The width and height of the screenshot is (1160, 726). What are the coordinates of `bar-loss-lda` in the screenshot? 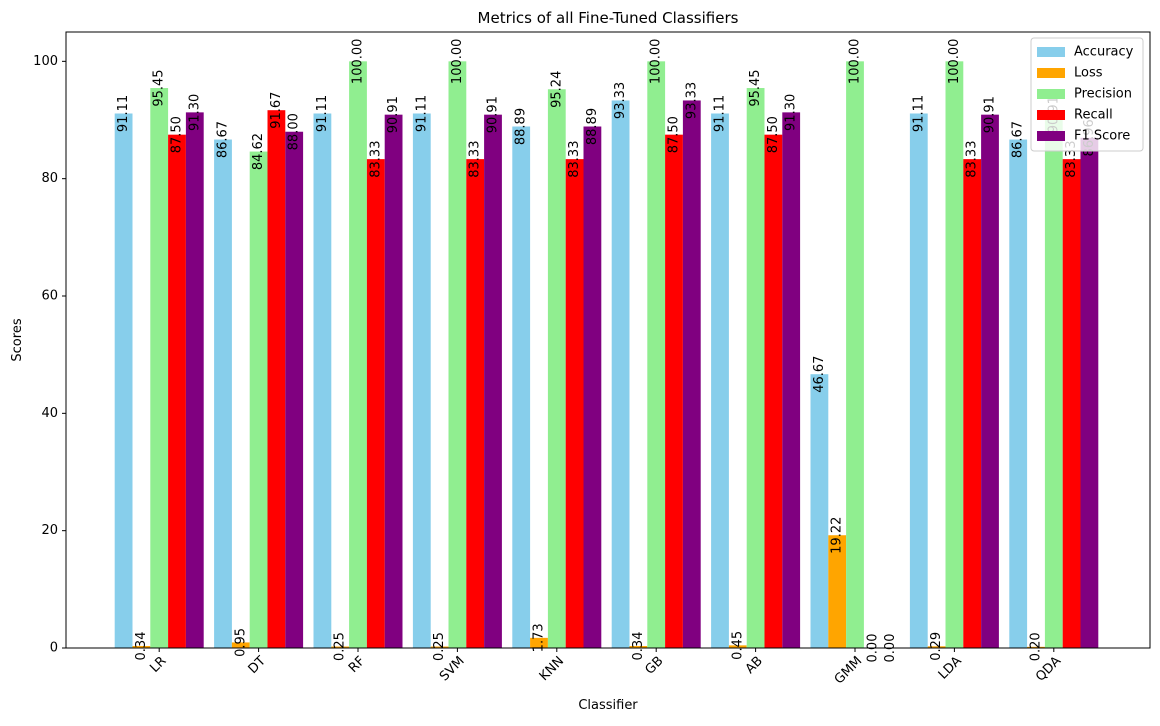 It's located at (936, 647).